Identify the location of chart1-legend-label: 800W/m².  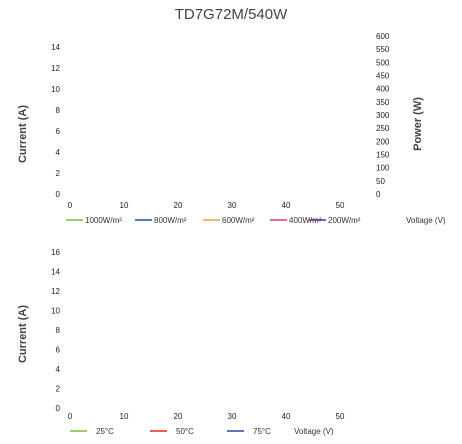
(170, 220).